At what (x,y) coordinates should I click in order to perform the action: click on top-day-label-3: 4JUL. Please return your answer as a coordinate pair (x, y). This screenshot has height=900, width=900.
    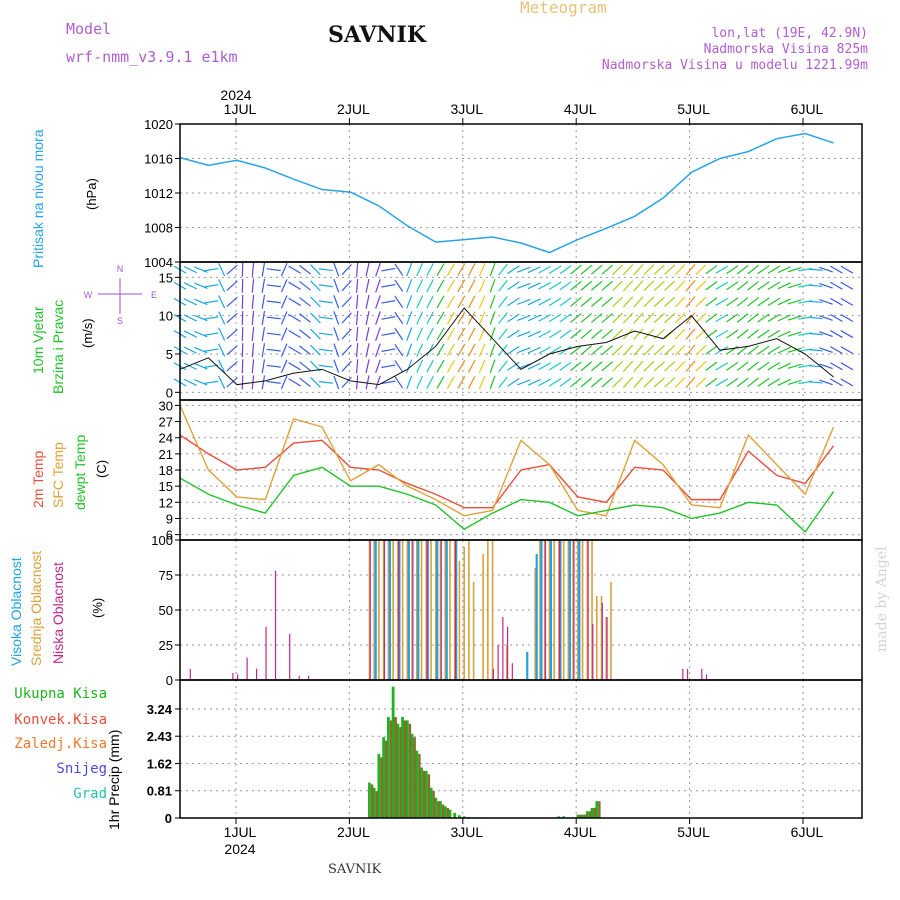
    Looking at the image, I should click on (580, 109).